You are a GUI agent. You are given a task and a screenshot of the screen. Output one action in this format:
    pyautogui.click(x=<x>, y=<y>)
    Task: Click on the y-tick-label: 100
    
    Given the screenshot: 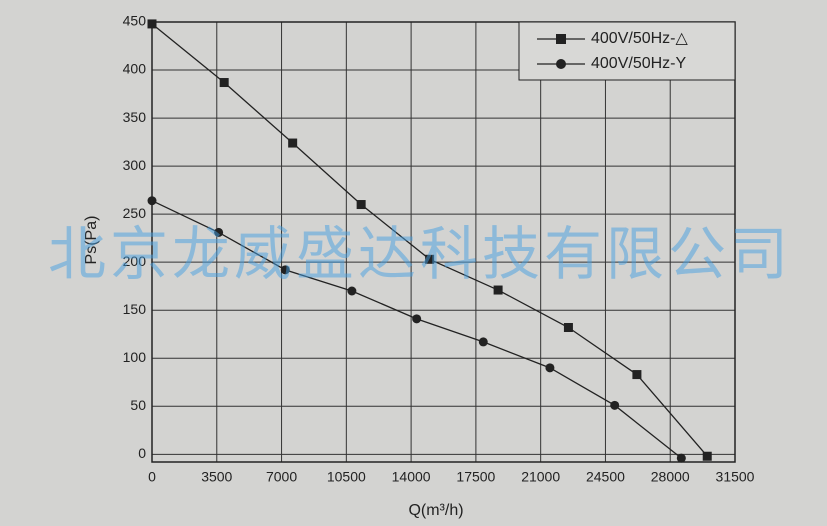 What is the action you would take?
    pyautogui.click(x=135, y=357)
    